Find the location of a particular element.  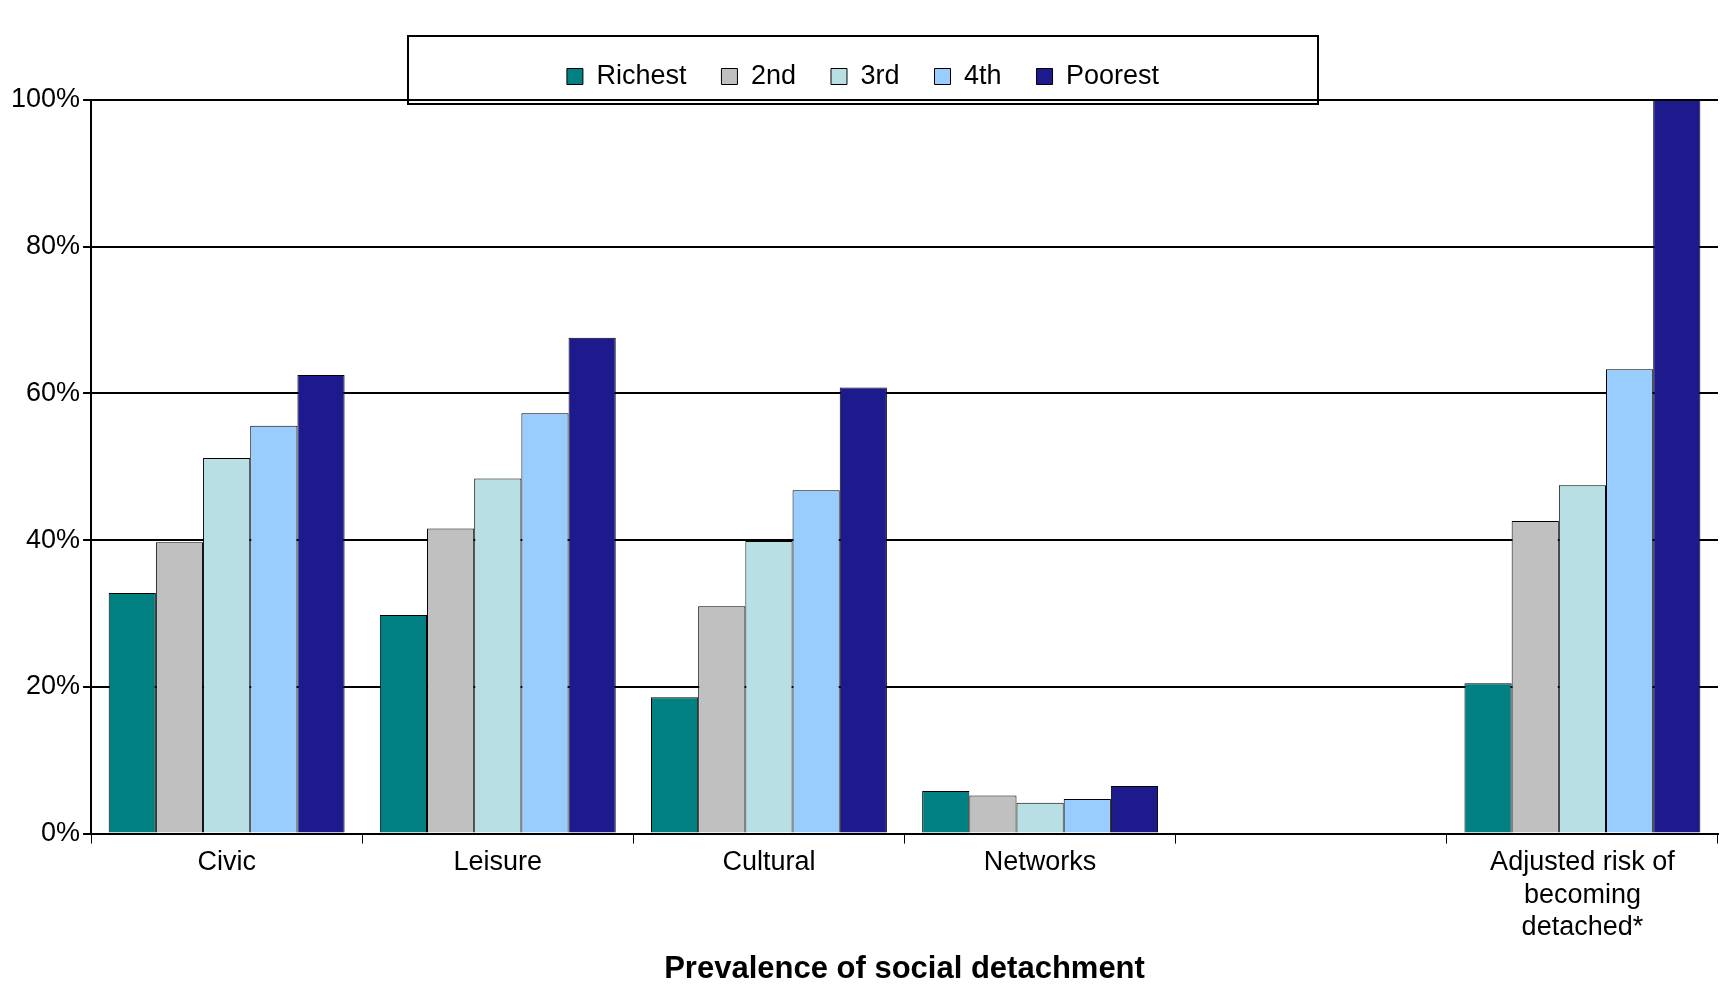

x-axis-title: Prevalence of social detachment is located at coordinates (904, 967).